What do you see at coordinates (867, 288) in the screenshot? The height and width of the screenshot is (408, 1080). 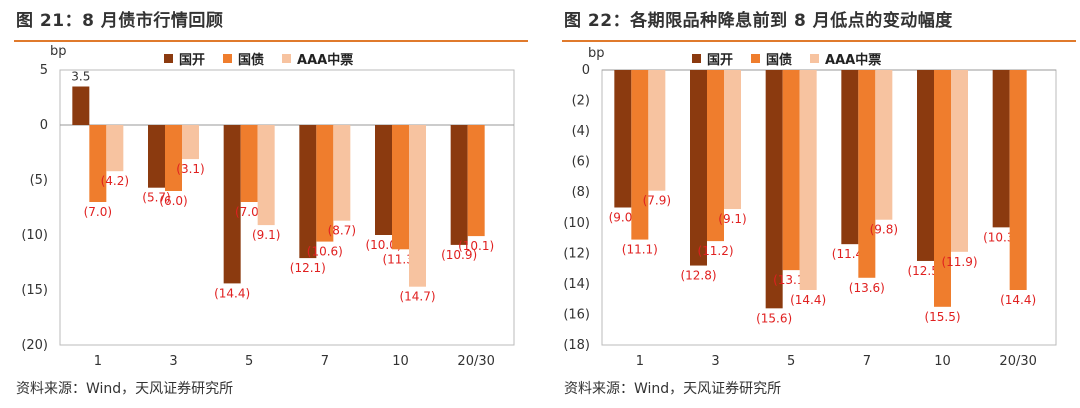 I see `data-label-guozhai: (13.6)` at bounding box center [867, 288].